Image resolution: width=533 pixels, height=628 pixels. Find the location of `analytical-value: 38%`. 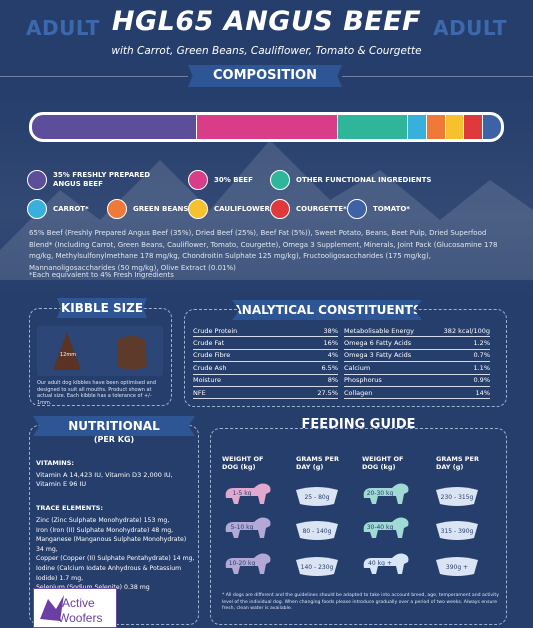

analytical-value: 38% is located at coordinates (330, 330).